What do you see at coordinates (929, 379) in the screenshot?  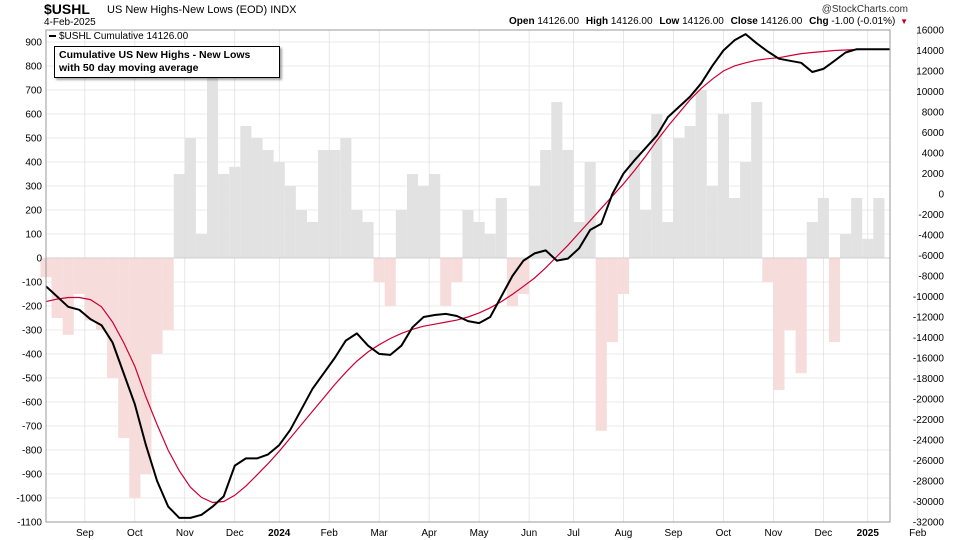 I see `y-right-tick-label: -18000` at bounding box center [929, 379].